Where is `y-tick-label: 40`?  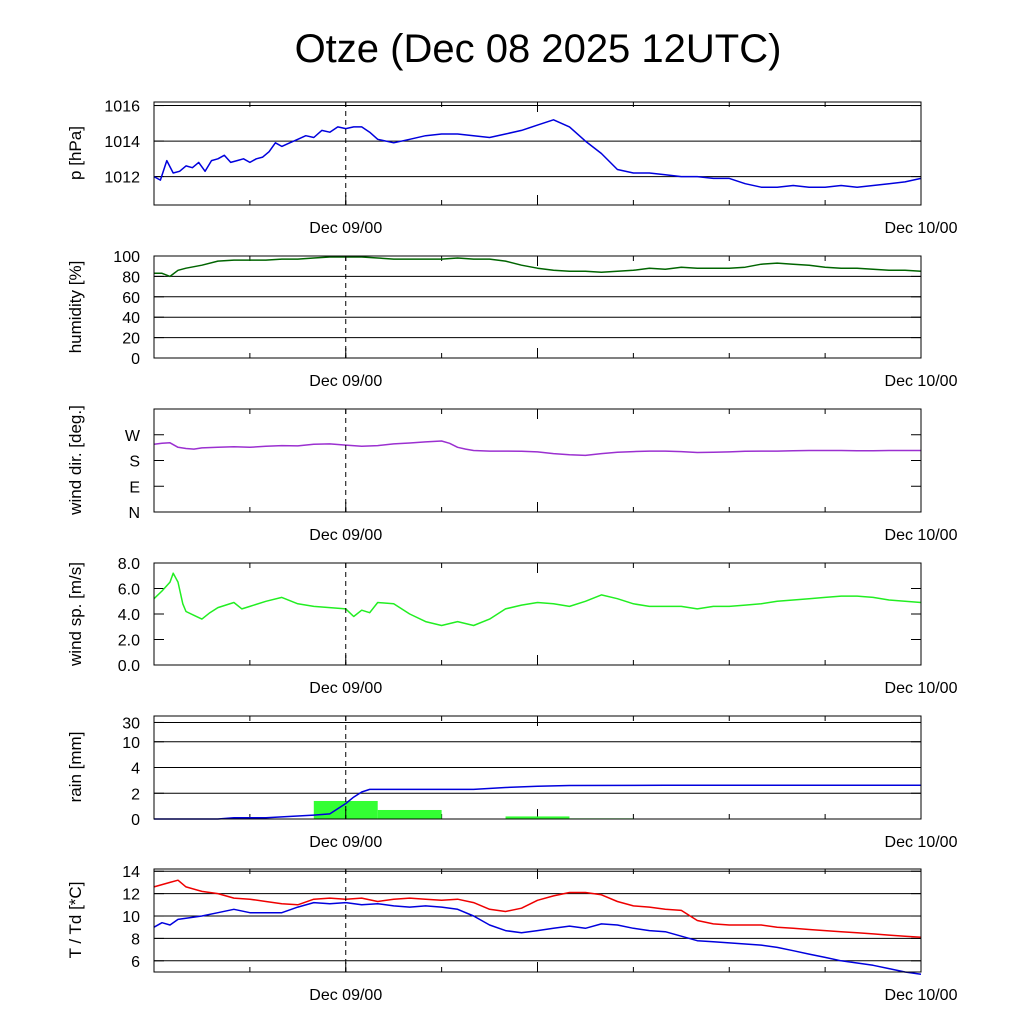 y-tick-label: 40 is located at coordinates (131, 318).